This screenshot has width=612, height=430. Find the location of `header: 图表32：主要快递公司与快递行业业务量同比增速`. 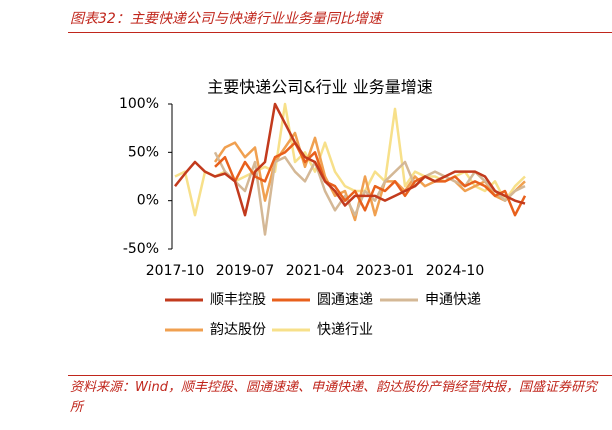

header: 图表32：主要快递公司与快递行业业务量同比增速 is located at coordinates (226, 19).